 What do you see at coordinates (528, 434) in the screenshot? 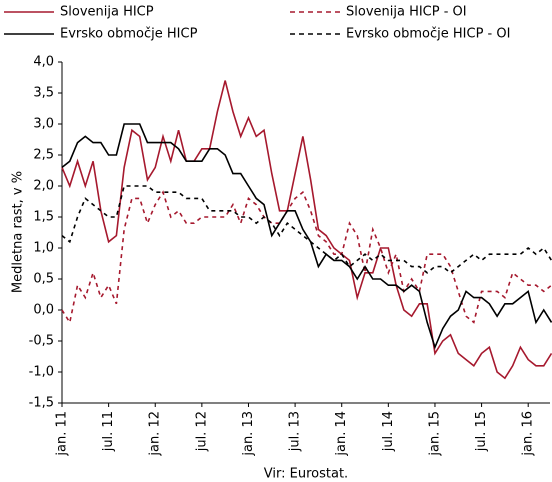
I see `x-tick-label: jan. 16` at bounding box center [528, 434].